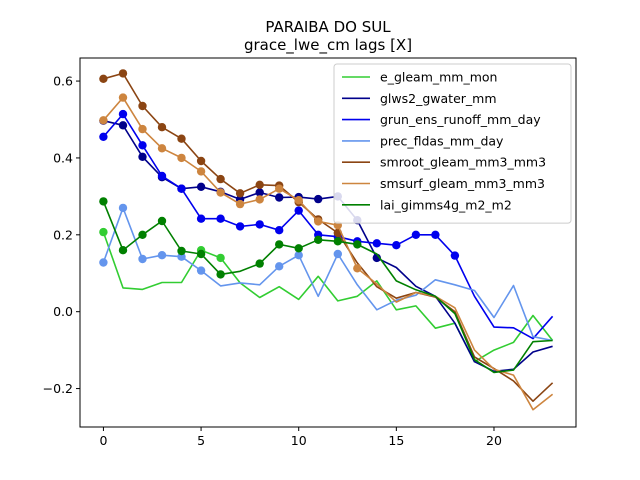 Image resolution: width=640 pixels, height=480 pixels. Describe the element at coordinates (63, 234) in the screenshot. I see `y-tick-label: 0.2` at that location.